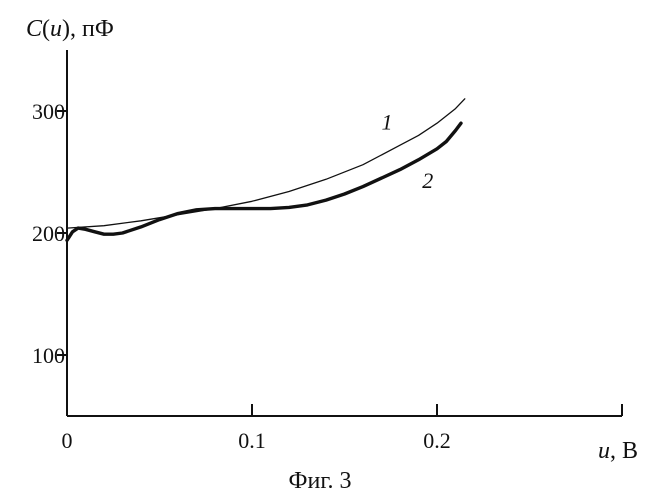  What do you see at coordinates (56, 29) in the screenshot?
I see `y-axis-label-variable: u` at bounding box center [56, 29].